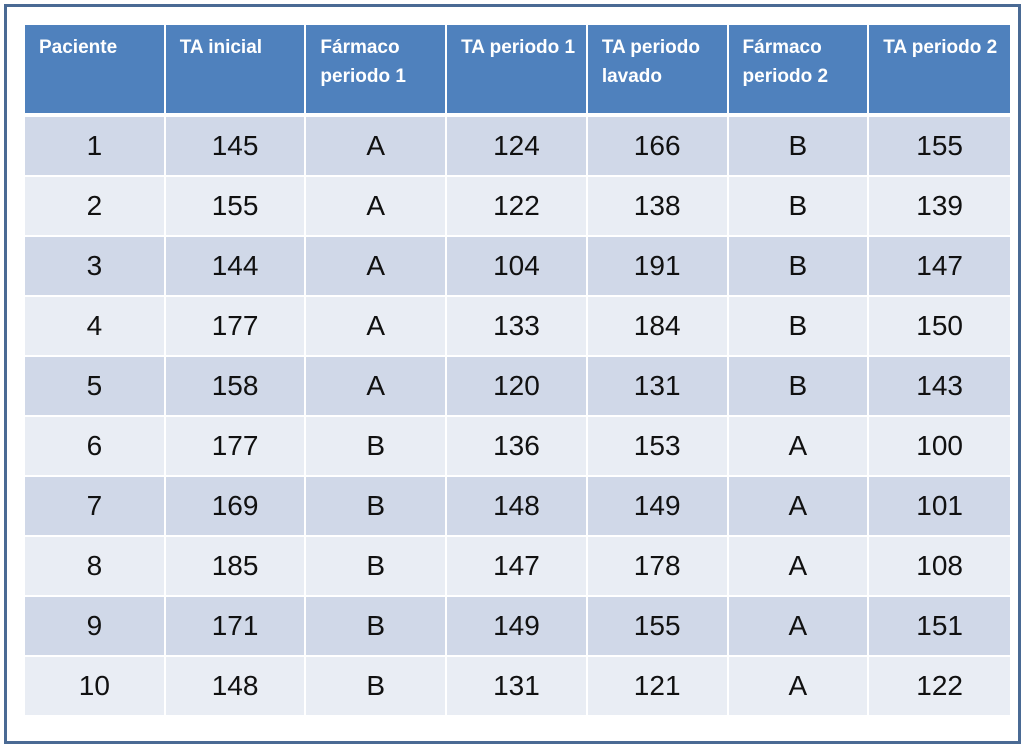  I want to click on cell-ta-periodo-2: 139, so click(939, 207).